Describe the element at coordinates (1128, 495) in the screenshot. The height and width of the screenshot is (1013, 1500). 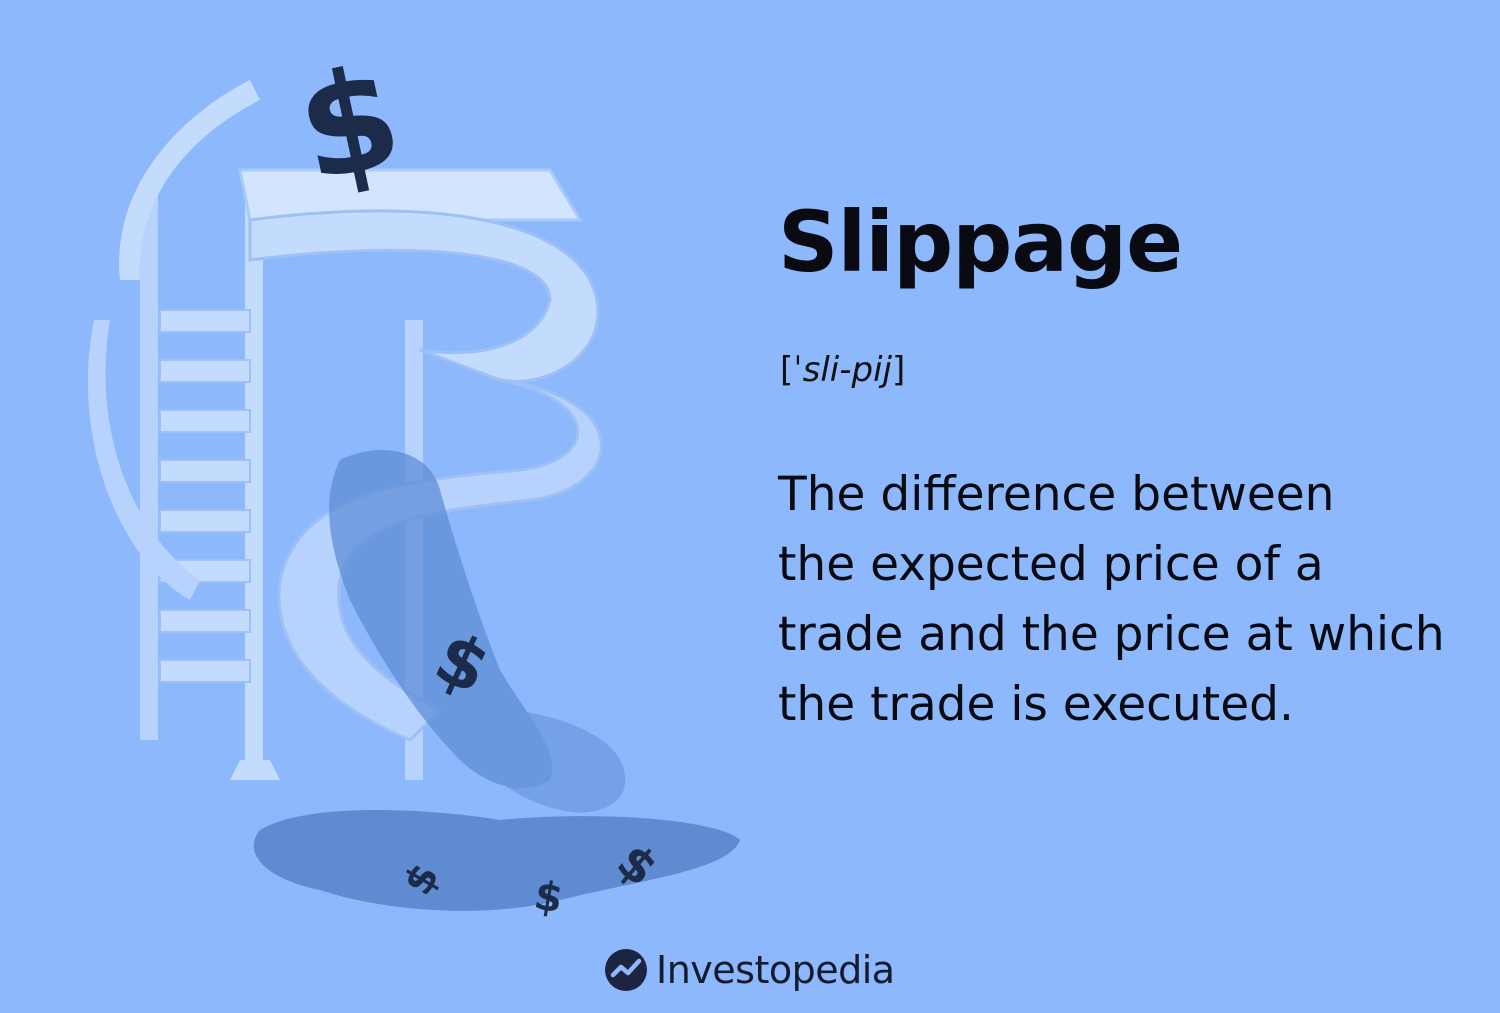
I see `definition-line: The difference between` at that location.